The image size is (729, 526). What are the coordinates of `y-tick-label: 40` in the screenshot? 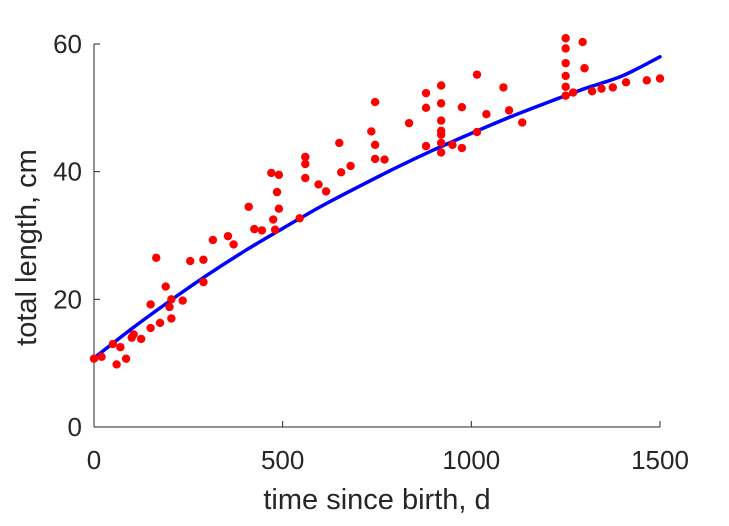 It's located at (67, 172).